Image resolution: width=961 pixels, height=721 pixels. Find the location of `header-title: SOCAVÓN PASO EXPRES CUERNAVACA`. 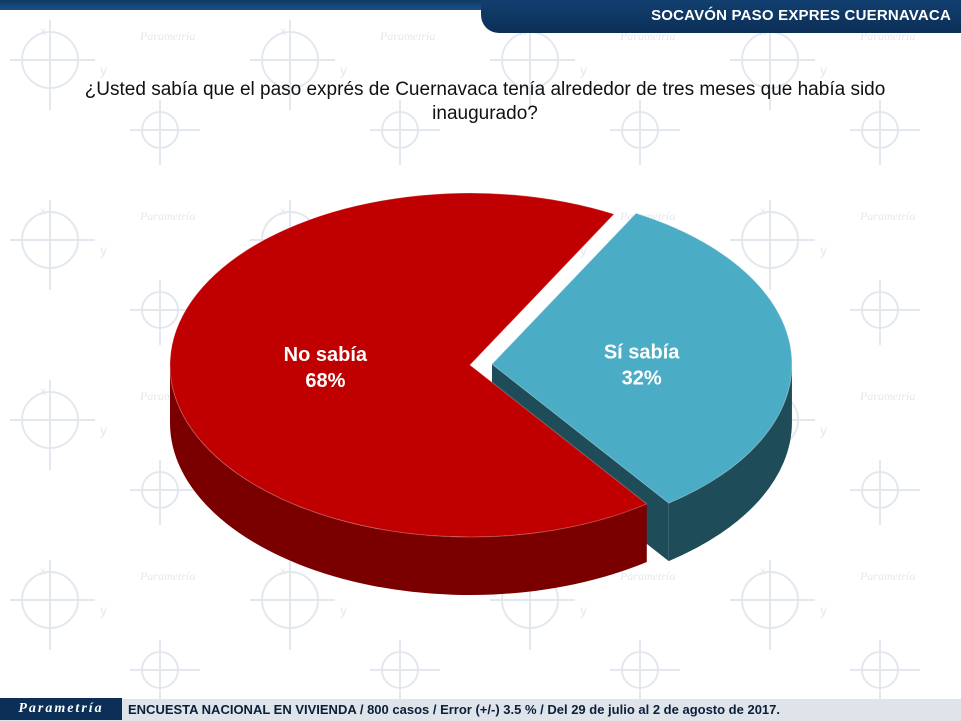

header-title: SOCAVÓN PASO EXPRES CUERNAVACA is located at coordinates (801, 15).